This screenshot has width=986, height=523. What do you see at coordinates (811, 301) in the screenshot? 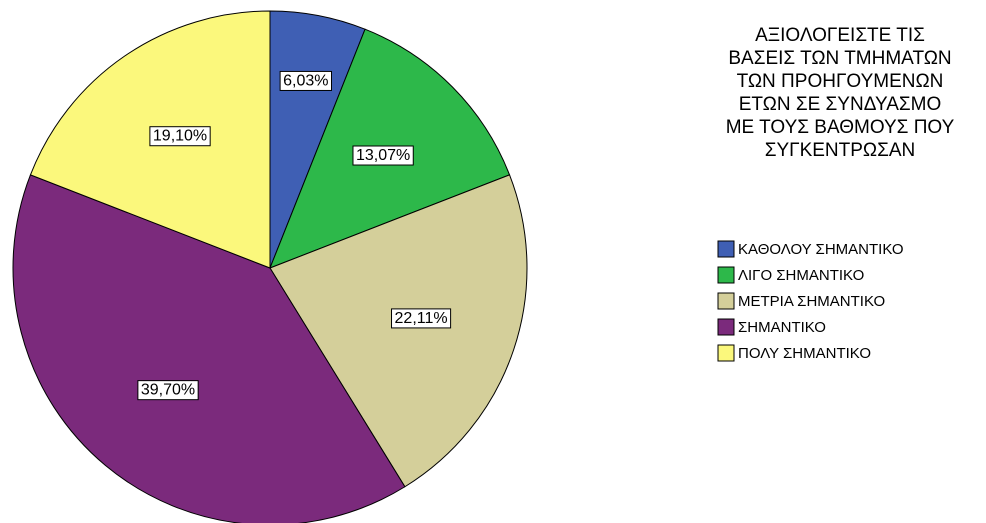
I see `legend-label: ΜΕΤΡΙΑ ΣΗΜΑΝΤΙΚΟ` at bounding box center [811, 301].